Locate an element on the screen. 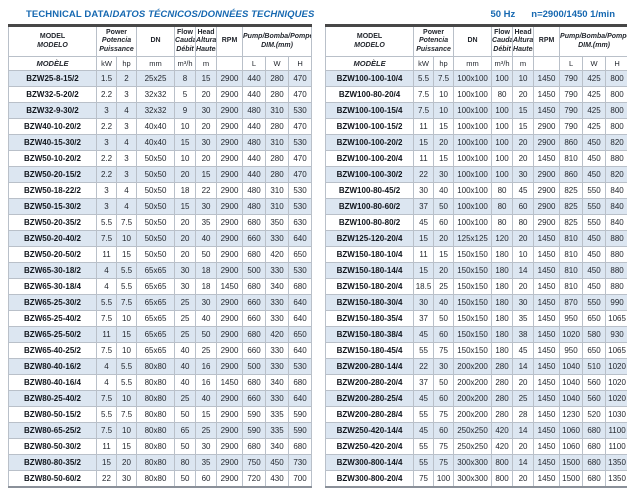 This screenshot has height=500, width=627. cell-value: 330 is located at coordinates (277, 398).